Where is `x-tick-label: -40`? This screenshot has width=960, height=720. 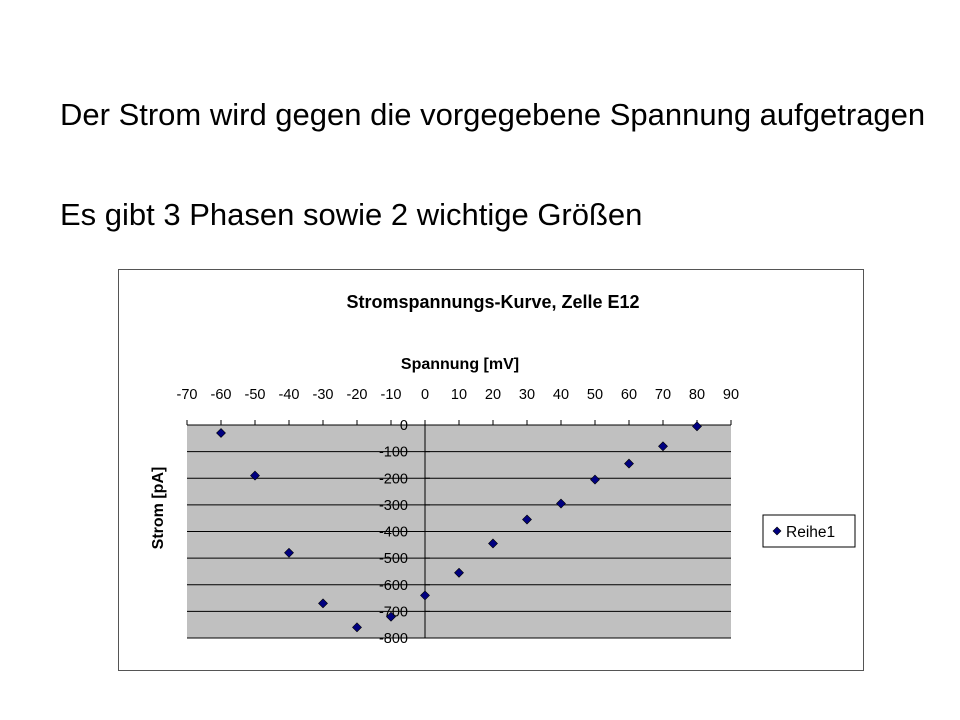 x-tick-label: -40 is located at coordinates (289, 395).